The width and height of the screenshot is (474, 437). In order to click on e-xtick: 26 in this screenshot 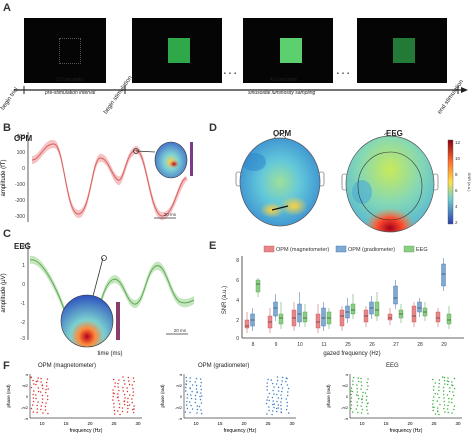, I will do `click(372, 345)`.